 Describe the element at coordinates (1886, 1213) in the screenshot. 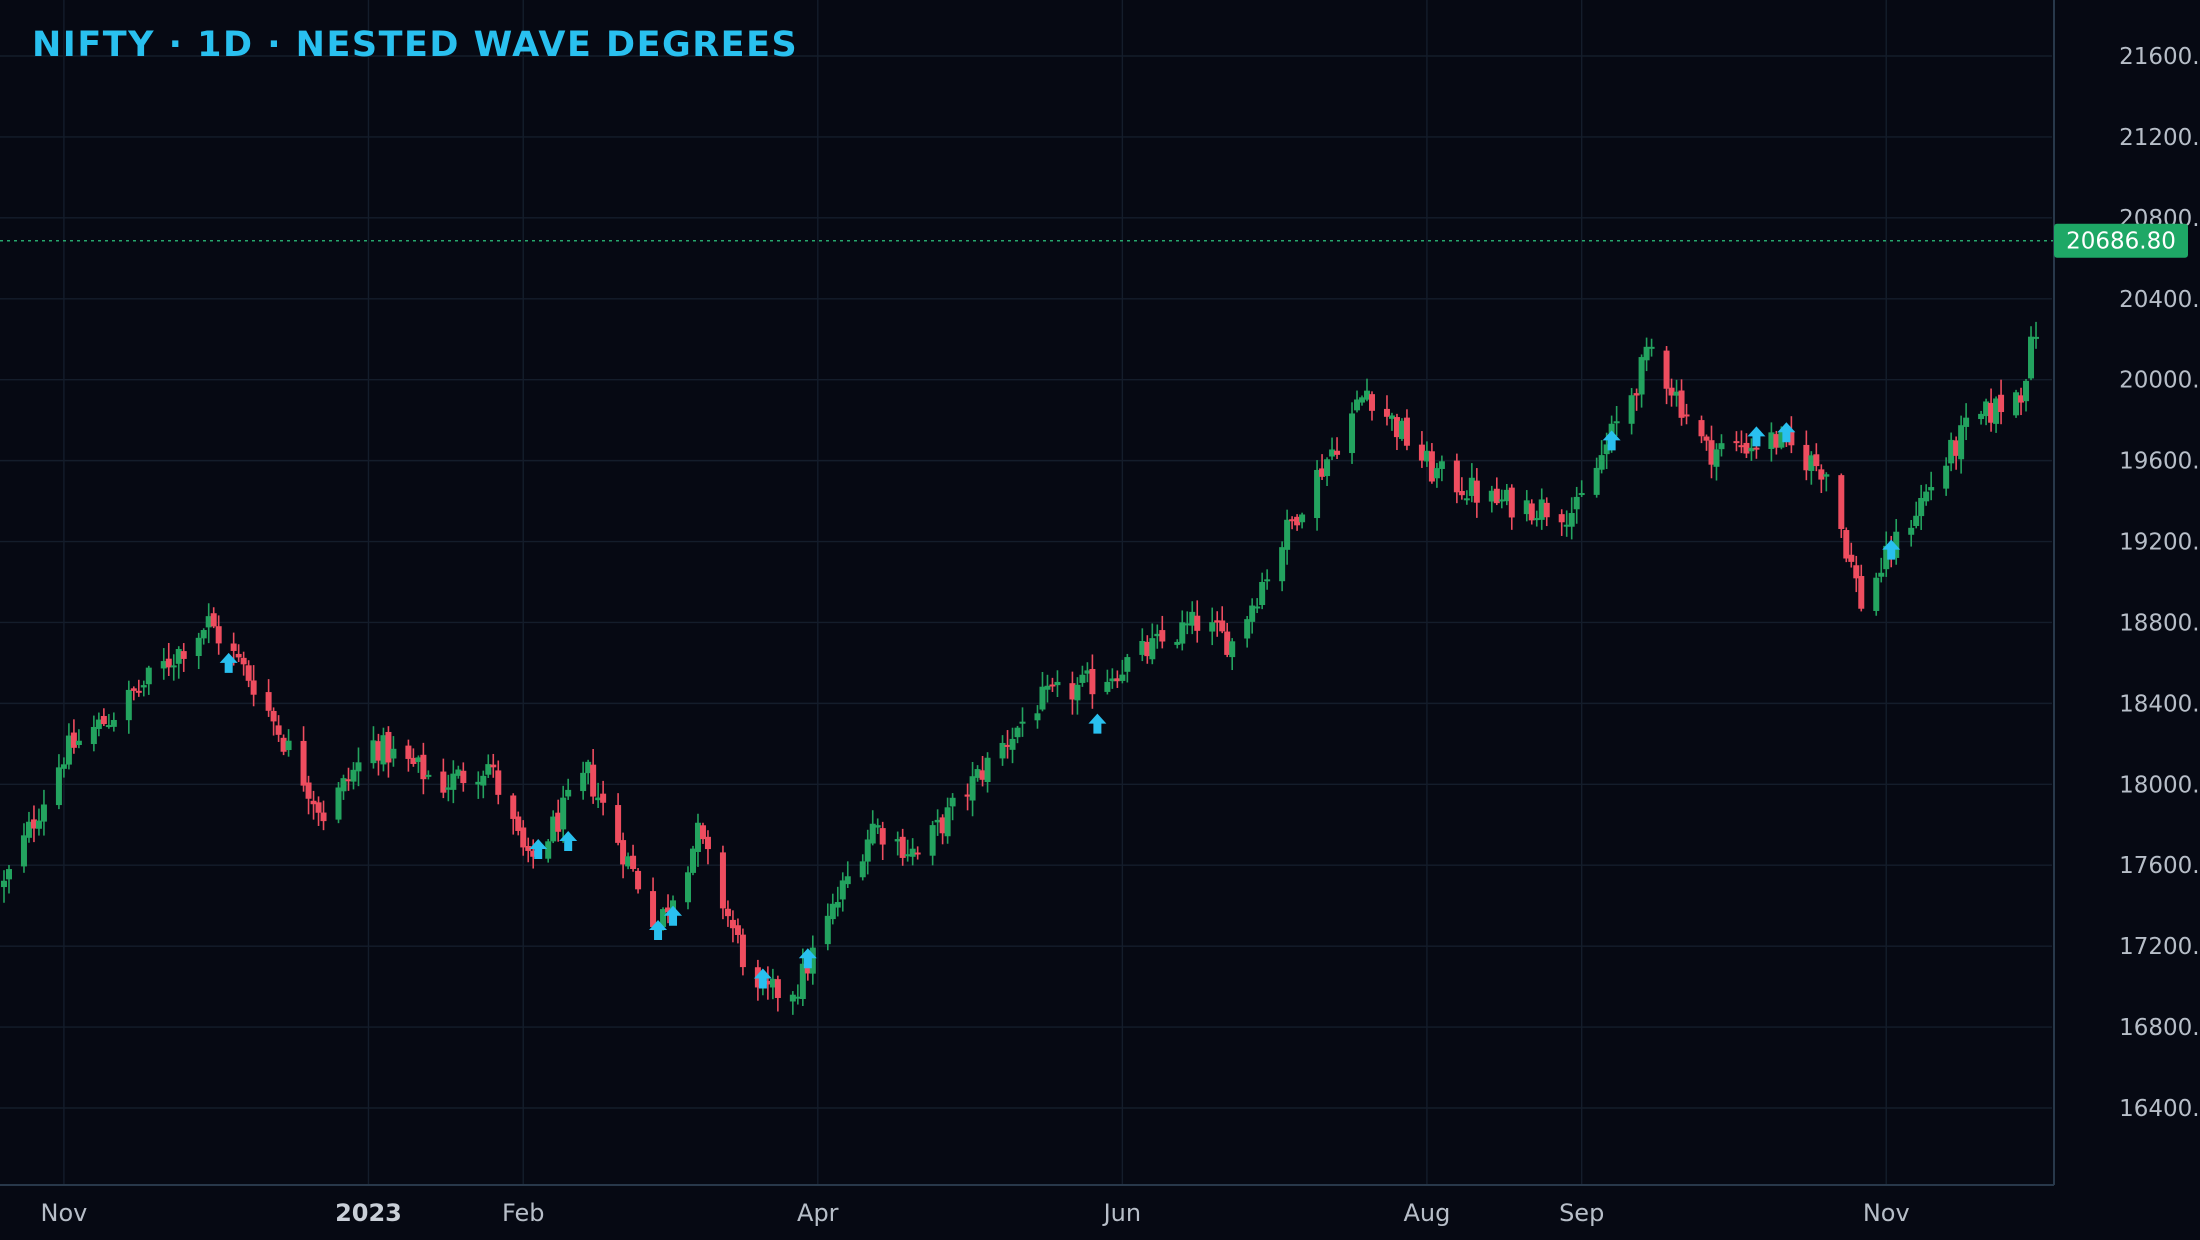

I see `time-tick-label: Nov` at that location.